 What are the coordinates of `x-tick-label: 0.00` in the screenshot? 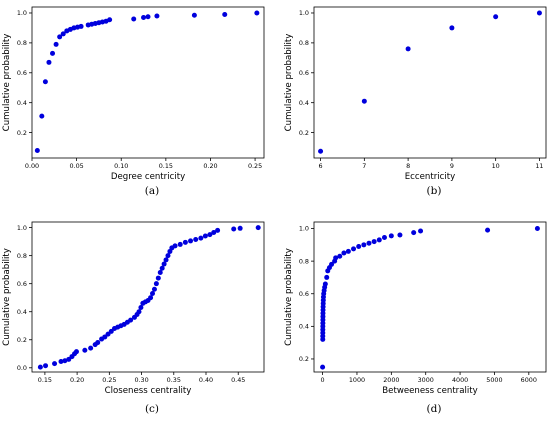 It's located at (32, 166).